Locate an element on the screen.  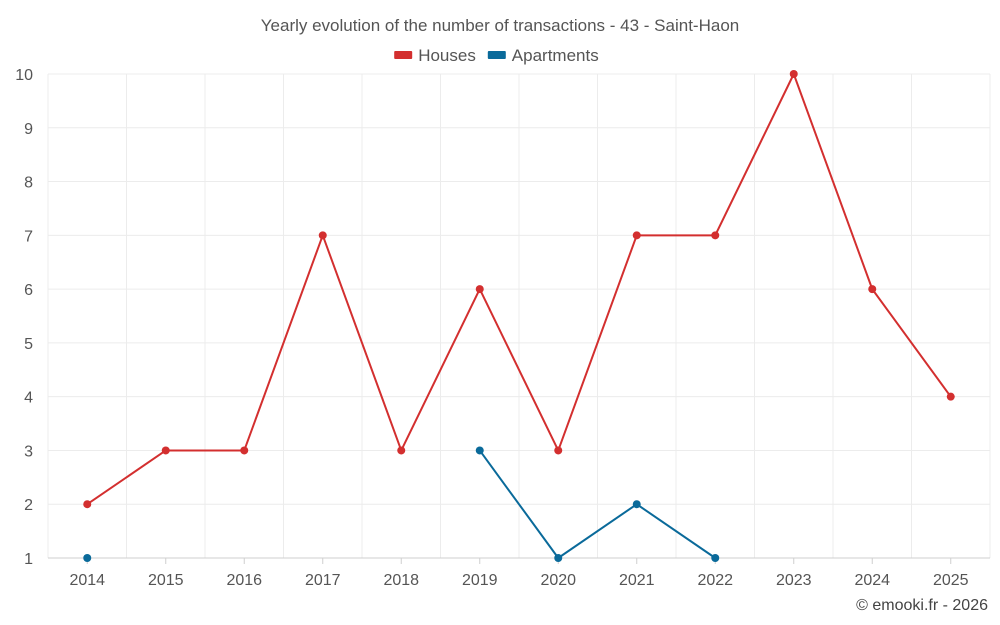
legend-label-houses: Houses is located at coordinates (447, 55).